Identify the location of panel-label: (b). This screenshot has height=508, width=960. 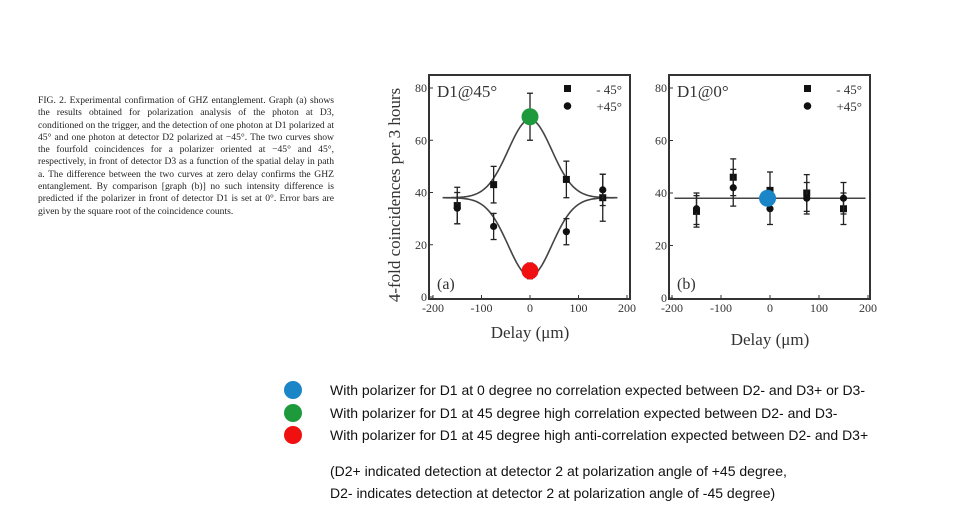
(686, 284).